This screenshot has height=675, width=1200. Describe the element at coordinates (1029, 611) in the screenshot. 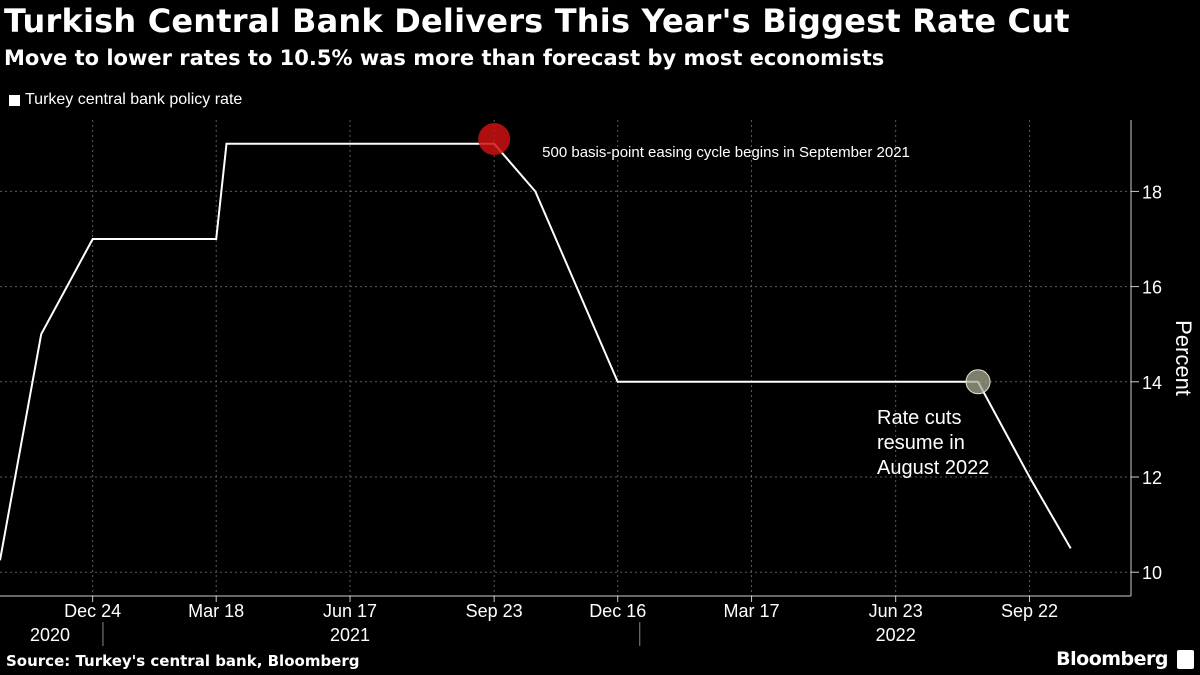

I see `x-tick-label: Sep 22` at that location.